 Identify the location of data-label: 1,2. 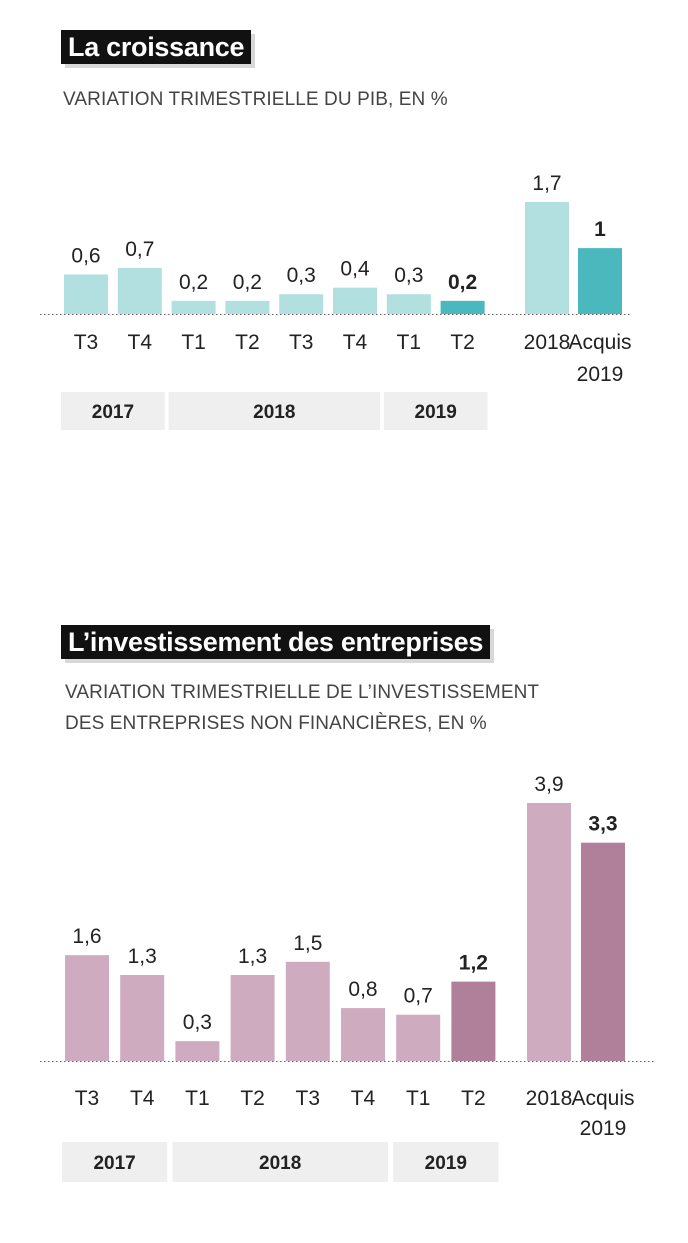
(473, 963).